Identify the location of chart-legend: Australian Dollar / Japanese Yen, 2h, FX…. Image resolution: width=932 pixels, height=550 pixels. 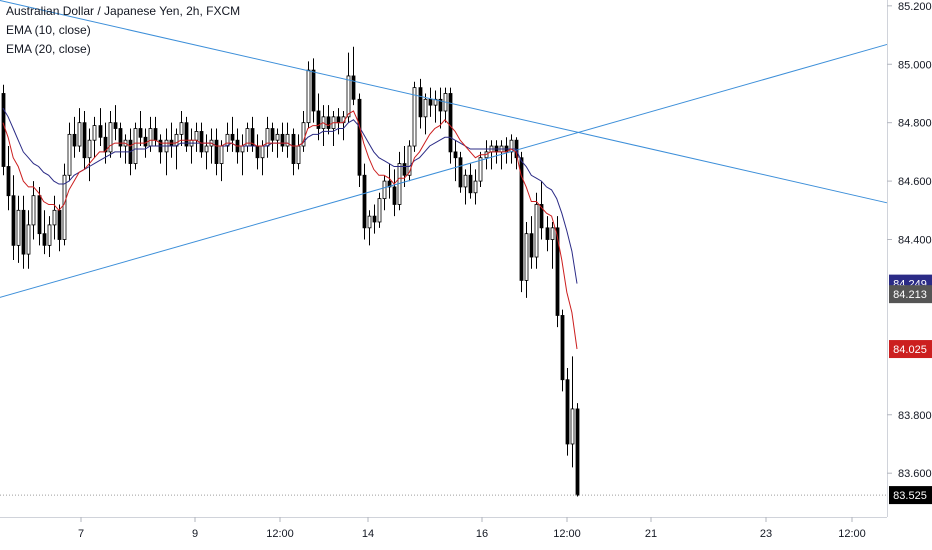
(123, 30).